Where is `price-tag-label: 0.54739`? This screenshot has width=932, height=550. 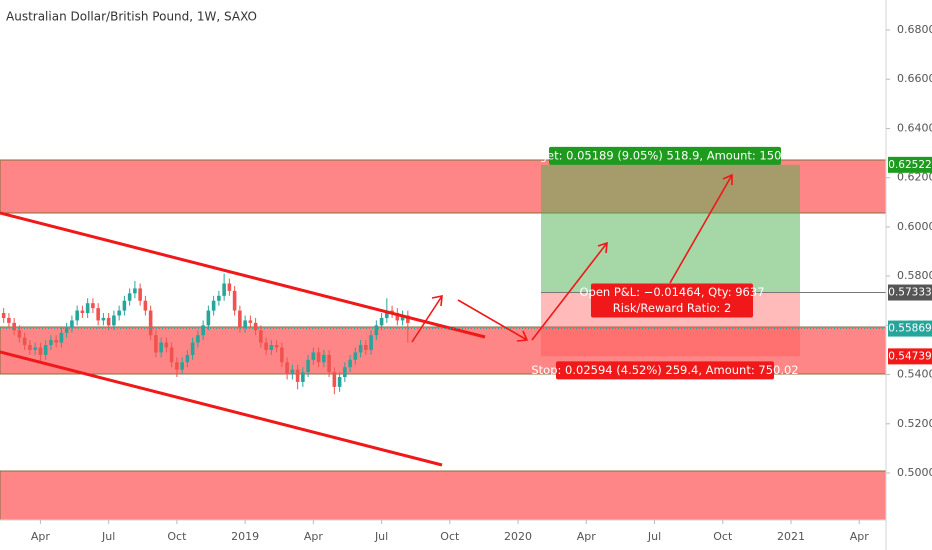
price-tag-label: 0.54739 is located at coordinates (909, 356).